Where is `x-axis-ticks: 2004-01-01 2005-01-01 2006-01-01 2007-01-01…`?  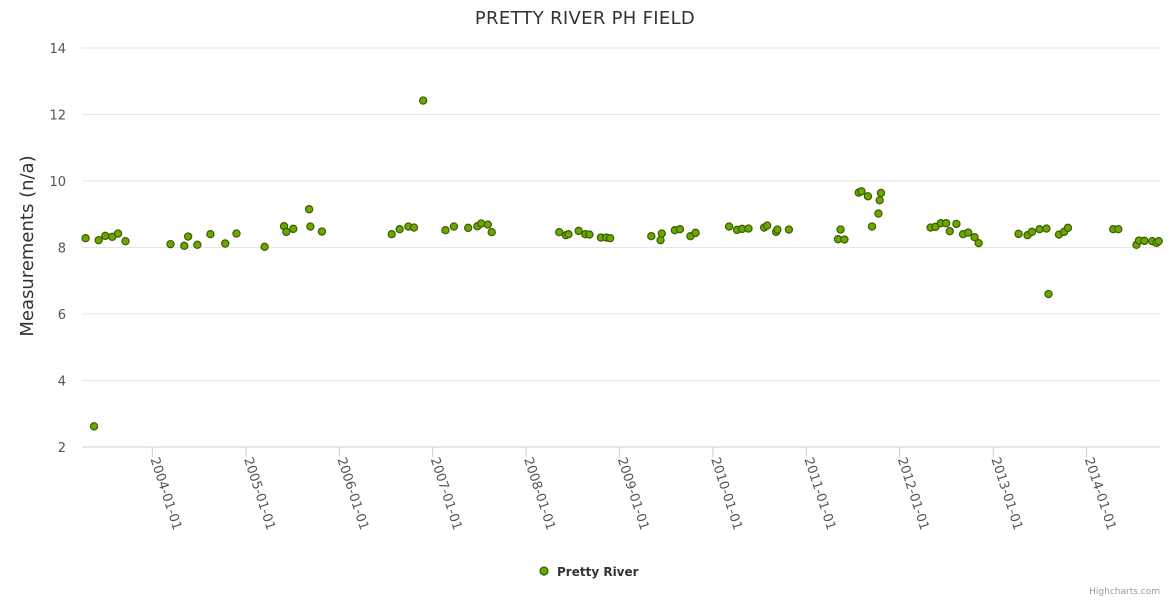
x-axis-ticks: 2004-01-01 2005-01-01 2006-01-01 2007-01-01… is located at coordinates (633, 489).